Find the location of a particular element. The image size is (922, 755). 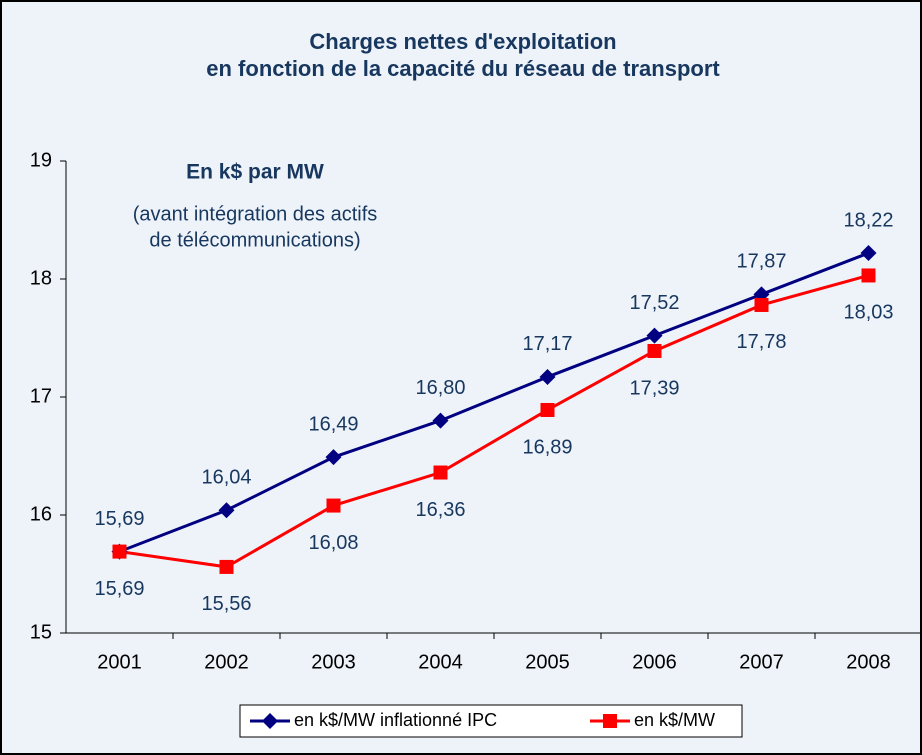

data-label: 16,04 is located at coordinates (226, 478).